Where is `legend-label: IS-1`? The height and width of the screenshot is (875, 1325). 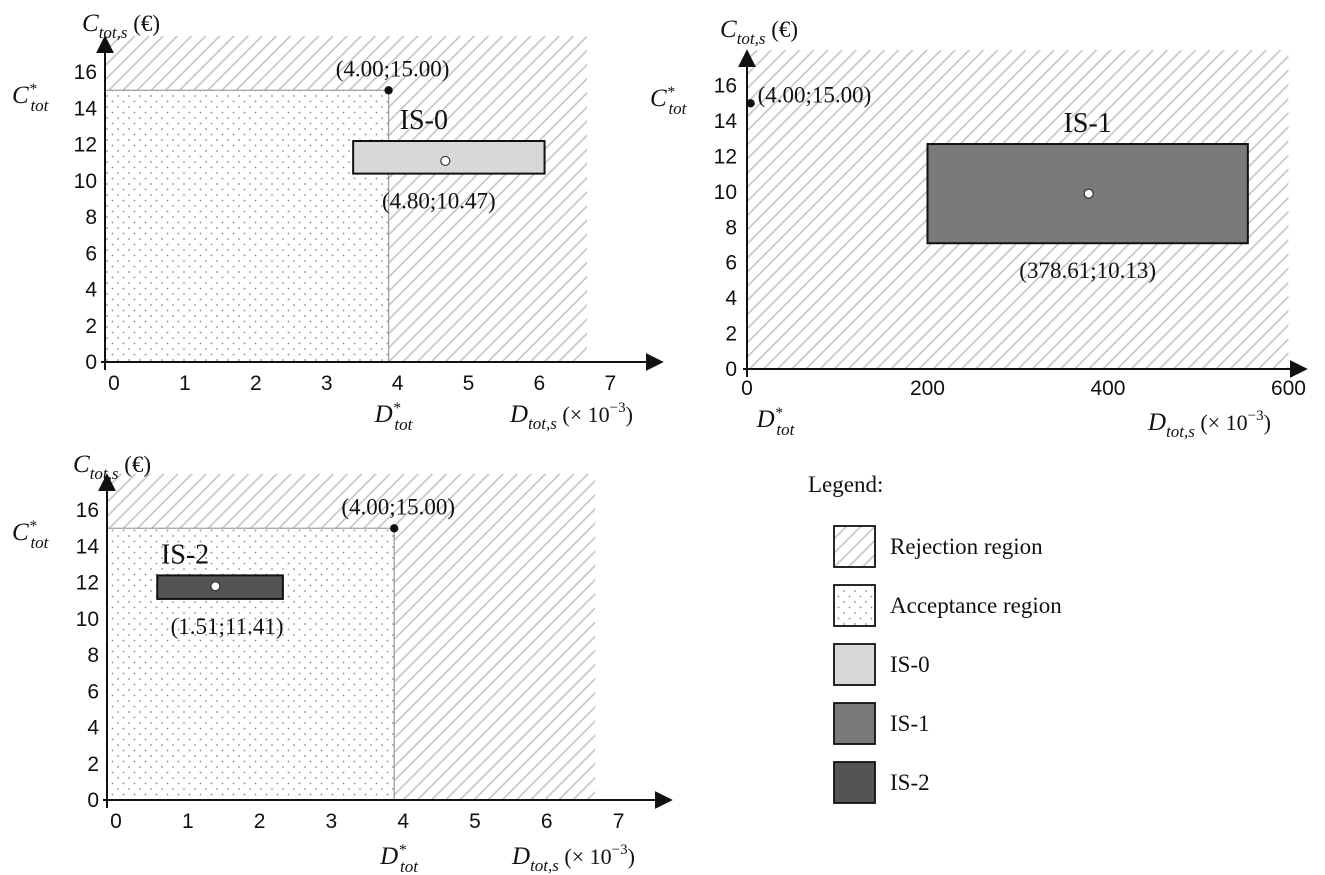
legend-label: IS-1 is located at coordinates (910, 723).